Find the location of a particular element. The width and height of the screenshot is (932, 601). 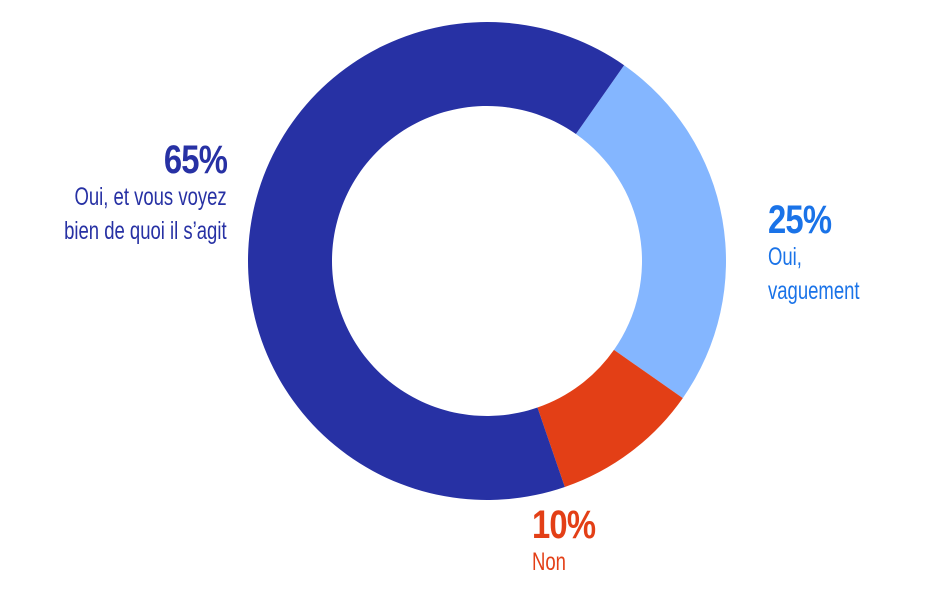

slice-name-non: Non is located at coordinates (549, 562).